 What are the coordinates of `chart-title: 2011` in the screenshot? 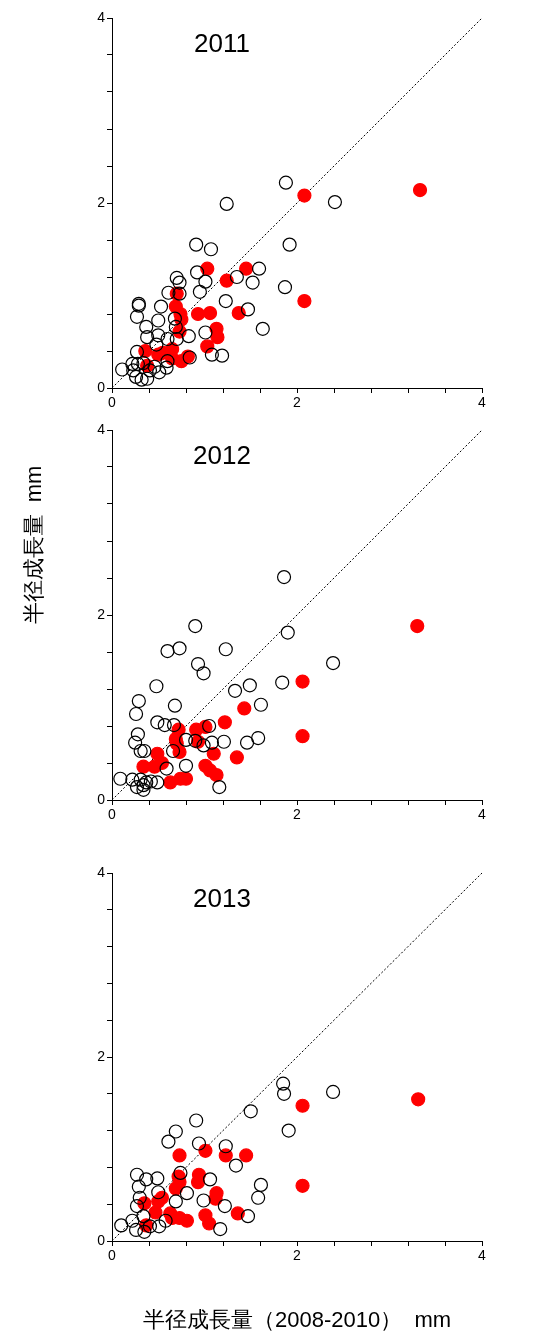 It's located at (222, 43).